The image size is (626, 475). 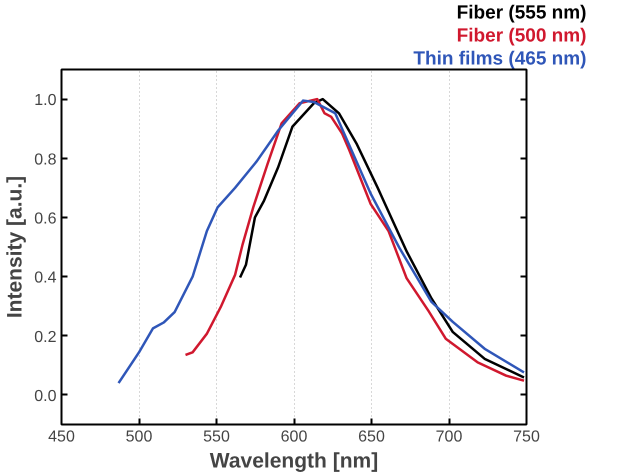 What do you see at coordinates (45, 159) in the screenshot?
I see `y-tick-label: 0.8` at bounding box center [45, 159].